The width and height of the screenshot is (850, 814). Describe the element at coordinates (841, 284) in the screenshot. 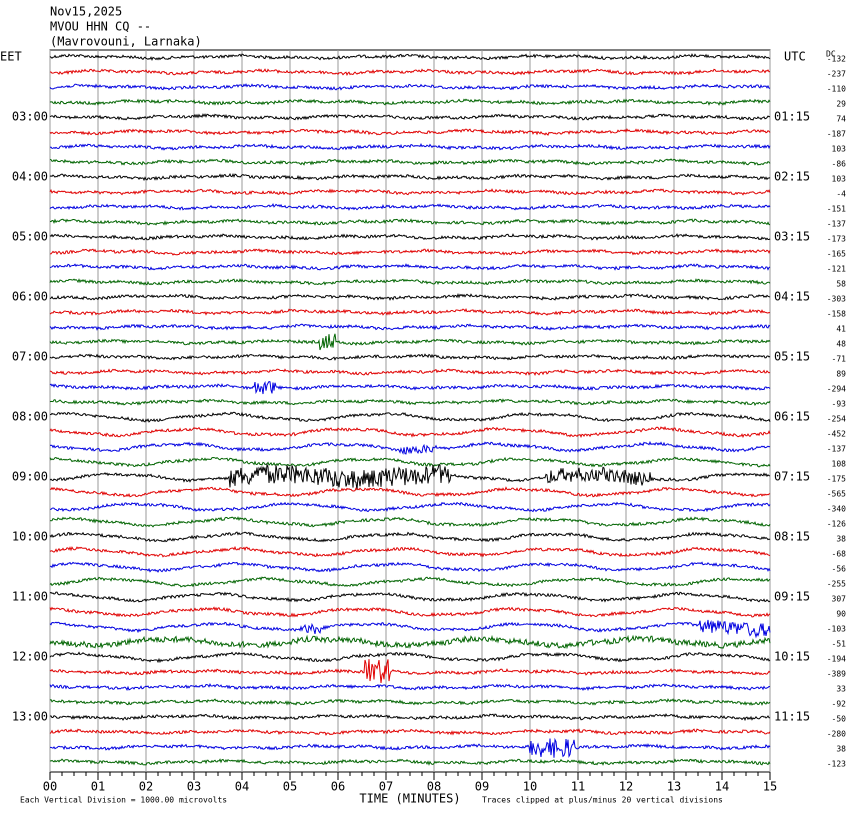

I see `dc-value: 58` at that location.